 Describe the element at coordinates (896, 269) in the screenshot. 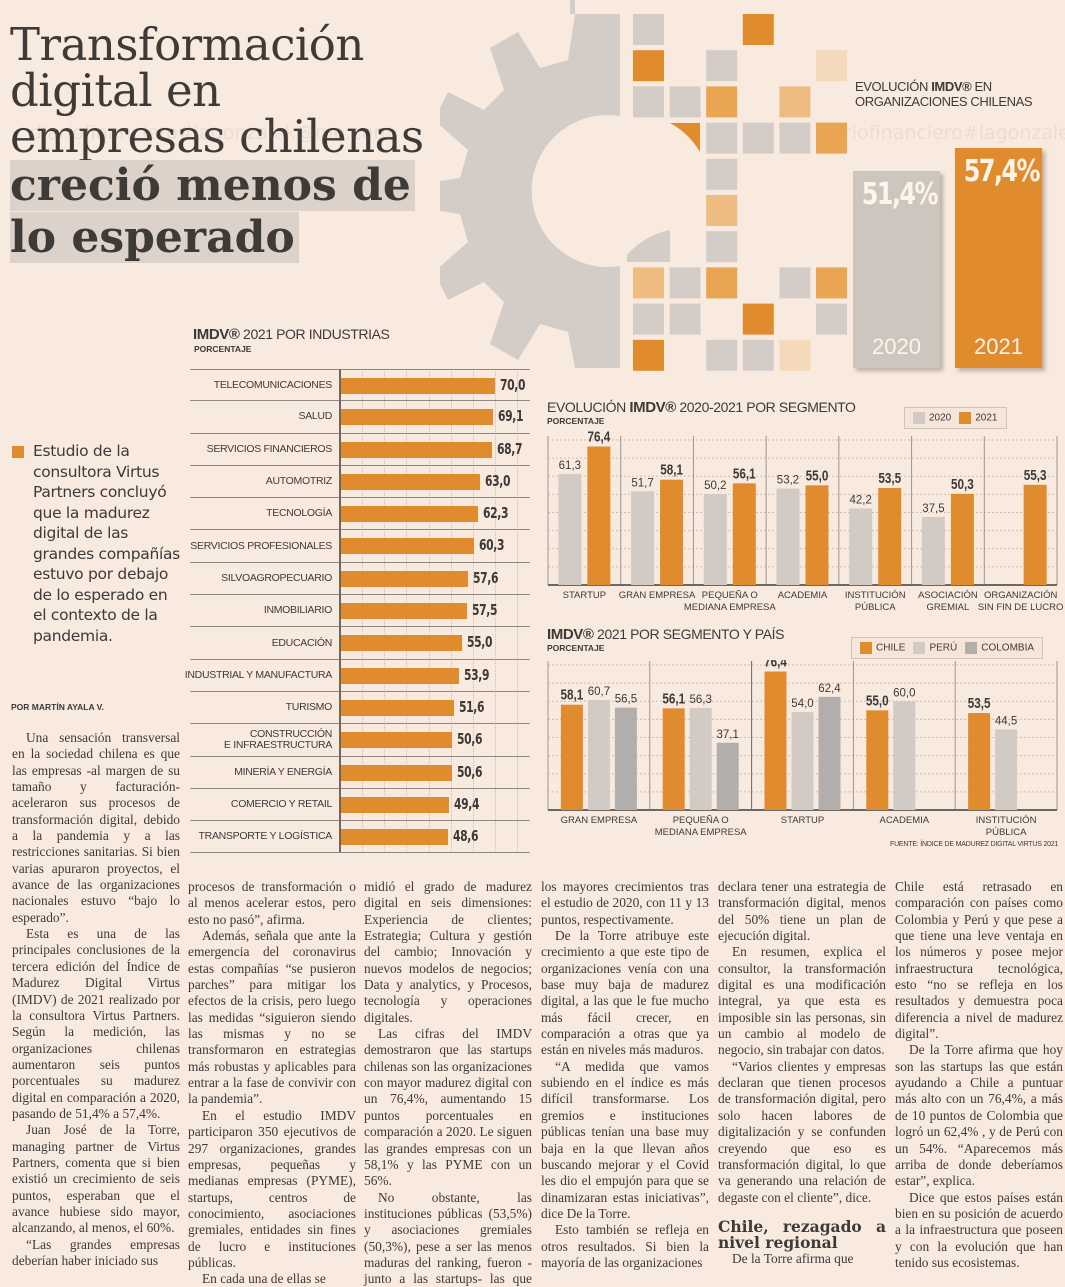

I see `evolution-bar-2020: 51,4% 2020` at that location.